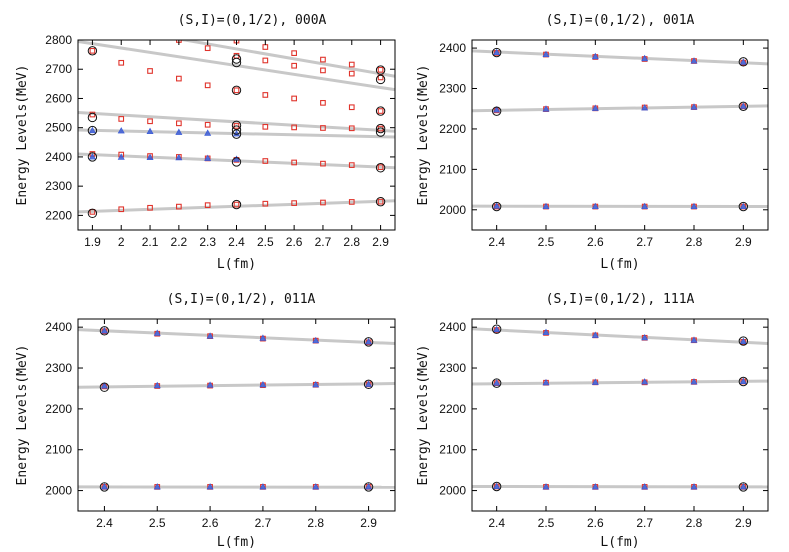  What do you see at coordinates (452, 210) in the screenshot?
I see `y-tick-label: 2000` at bounding box center [452, 210].